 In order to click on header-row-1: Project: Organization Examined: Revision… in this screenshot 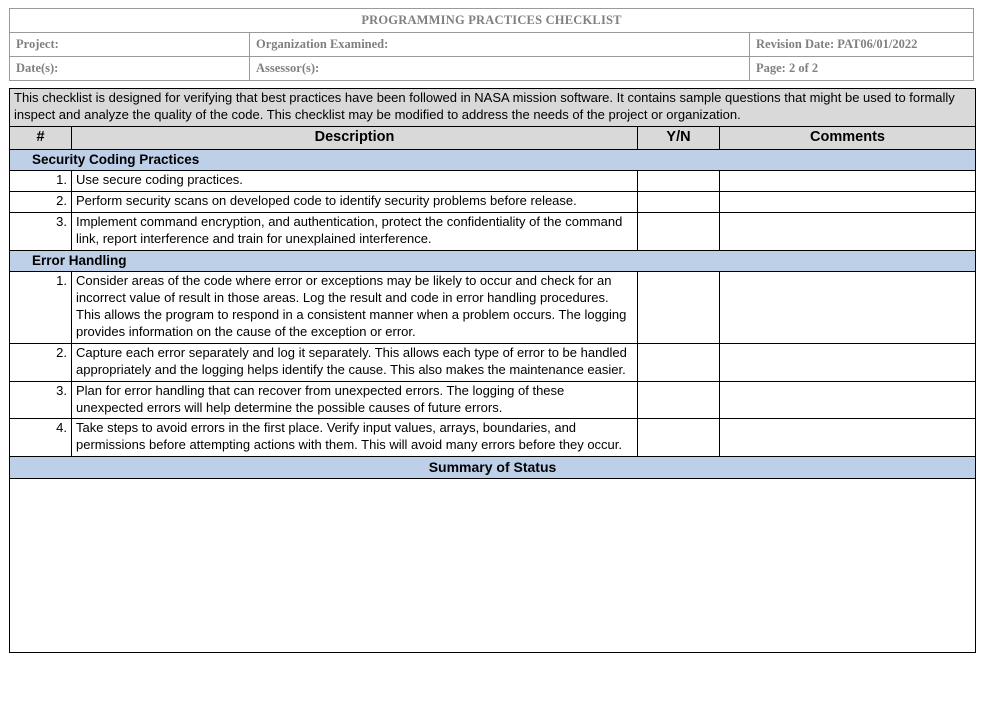, I will do `click(492, 44)`.